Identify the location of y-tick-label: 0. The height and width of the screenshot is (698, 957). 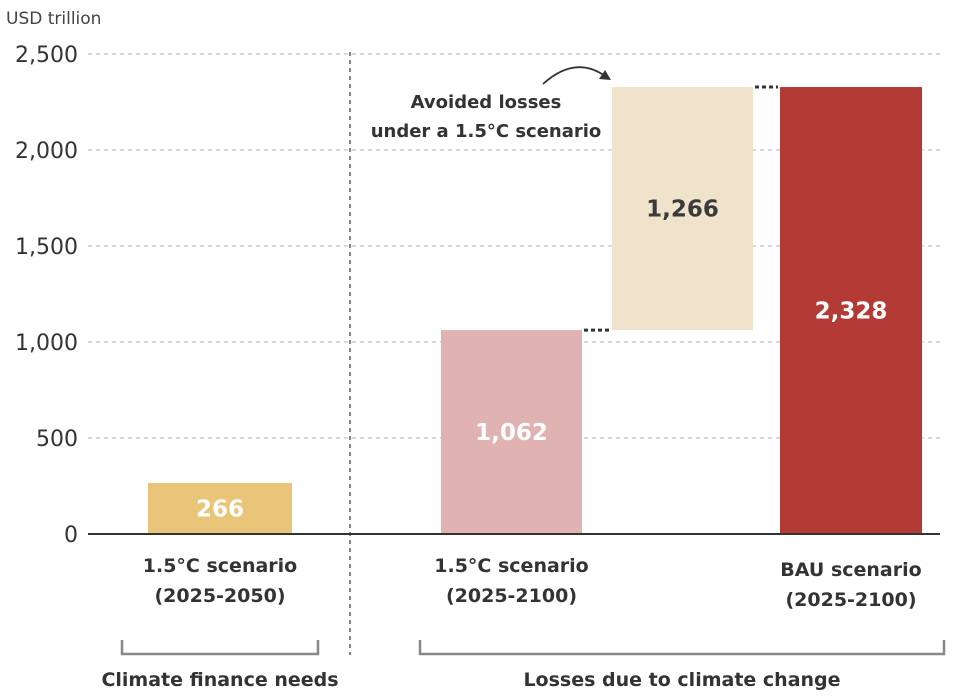
(71, 535).